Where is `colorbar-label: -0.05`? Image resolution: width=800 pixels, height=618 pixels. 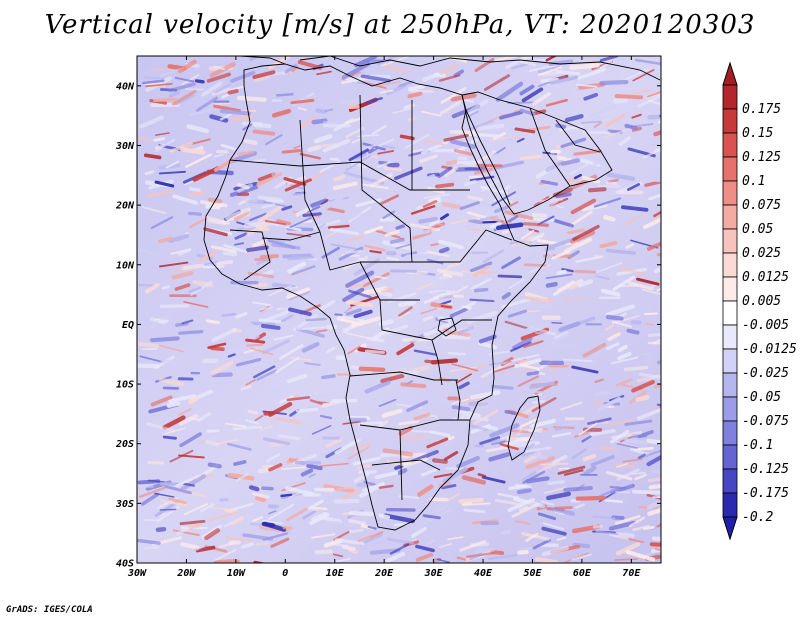
colorbar-label: -0.05 is located at coordinates (761, 397).